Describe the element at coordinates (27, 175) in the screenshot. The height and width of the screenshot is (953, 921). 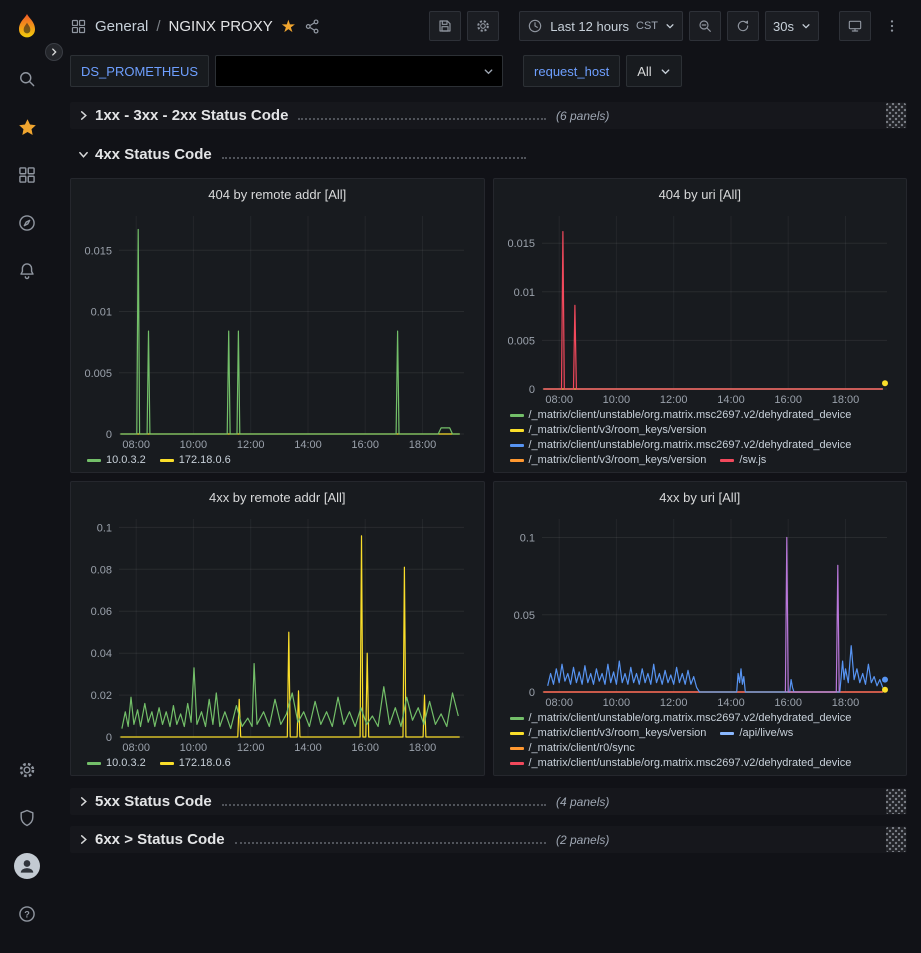
I see `sidebar-item-dashboards` at that location.